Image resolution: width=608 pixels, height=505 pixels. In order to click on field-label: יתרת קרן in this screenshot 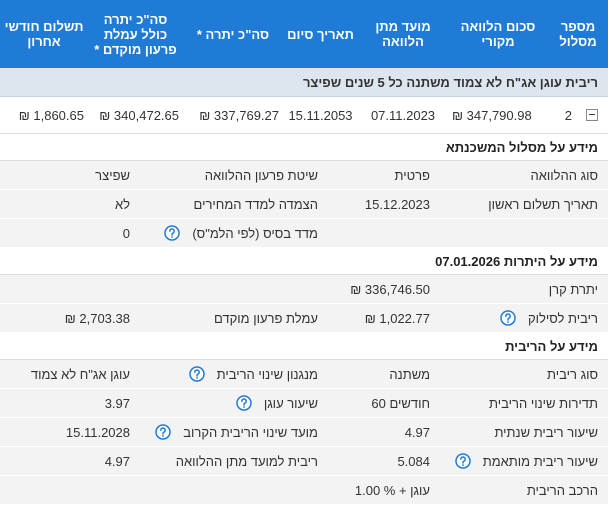, I will do `click(519, 289)`.